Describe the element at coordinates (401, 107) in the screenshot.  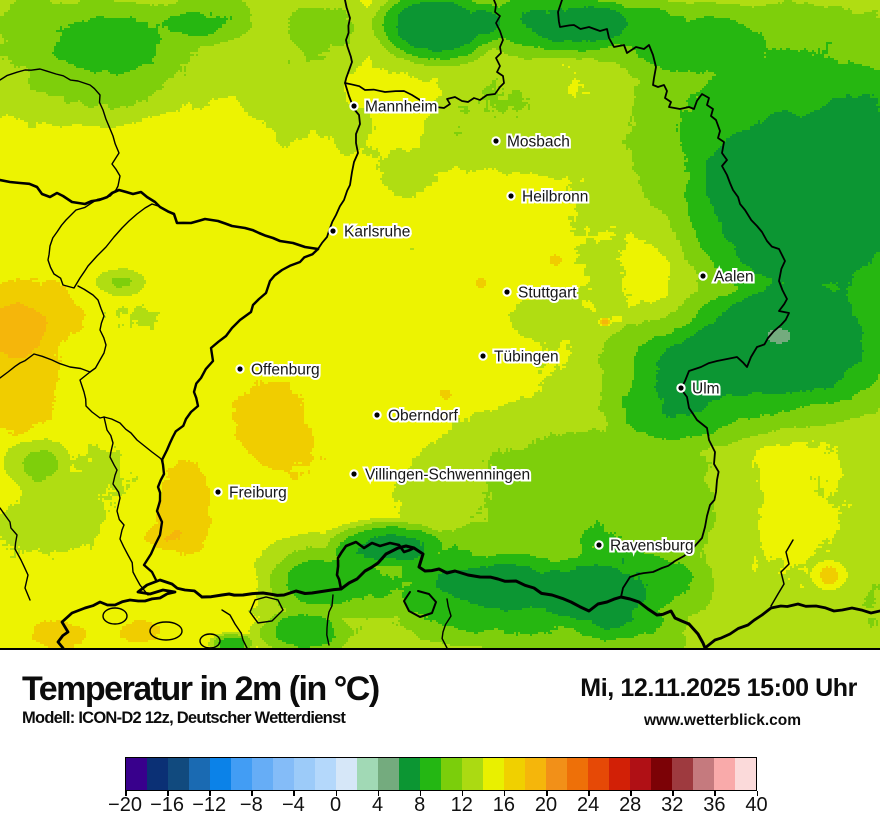
I see `svg-text: Mannheim` at that location.